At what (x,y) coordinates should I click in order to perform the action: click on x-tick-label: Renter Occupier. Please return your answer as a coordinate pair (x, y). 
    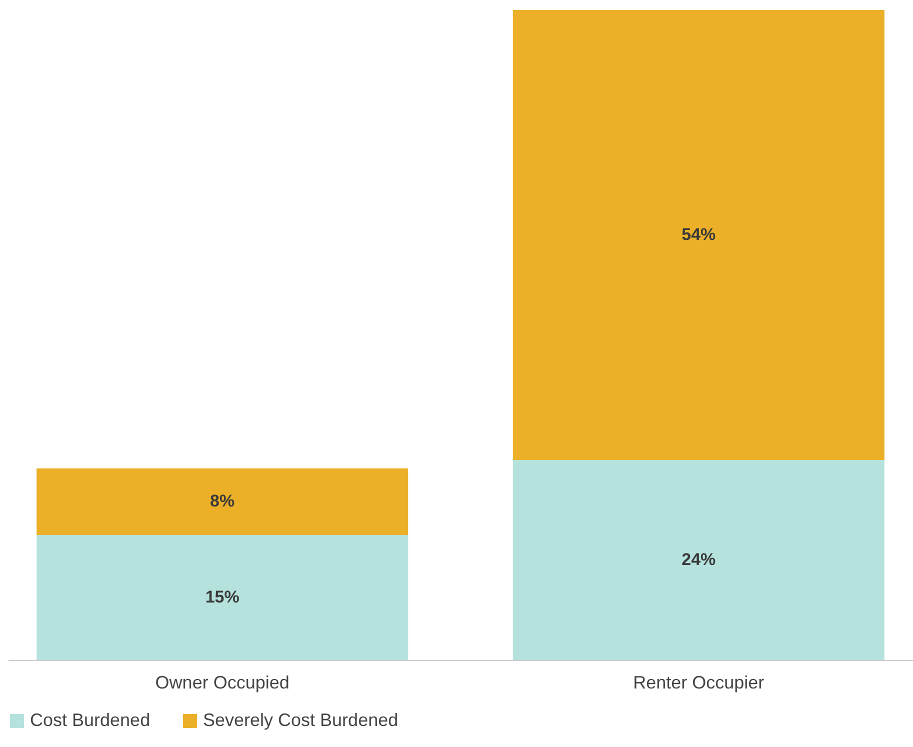
    Looking at the image, I should click on (698, 682).